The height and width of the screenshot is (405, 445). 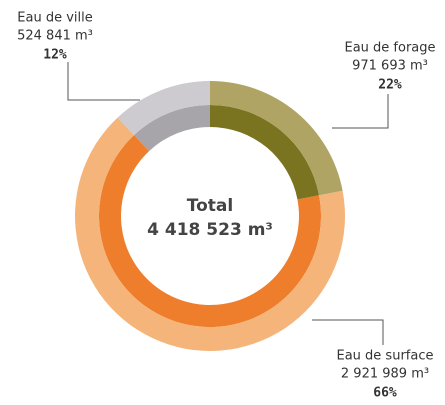 I want to click on category-label: Eau de surface, so click(x=385, y=356).